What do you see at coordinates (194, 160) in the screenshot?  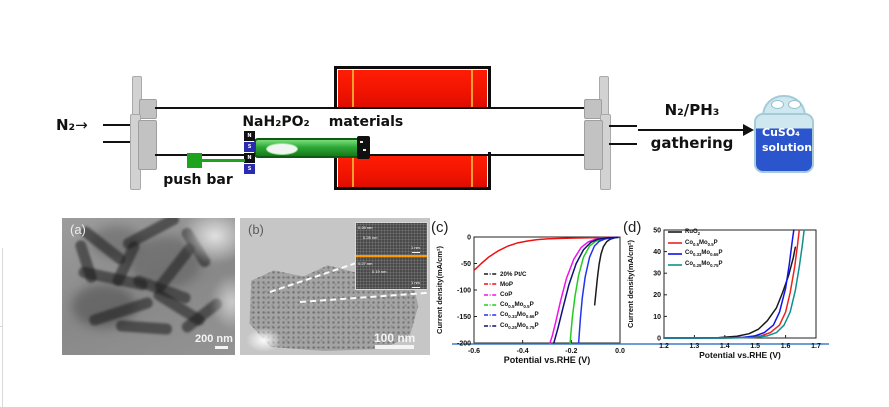 I see `push-bar-handle` at bounding box center [194, 160].